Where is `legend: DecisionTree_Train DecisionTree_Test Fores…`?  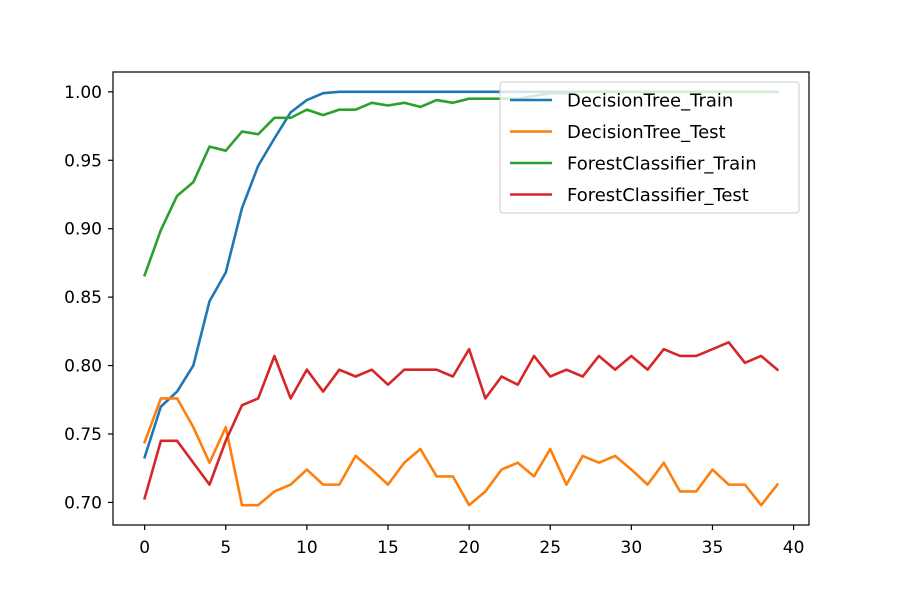
legend: DecisionTree_Train DecisionTree_Test Fores… is located at coordinates (649, 147).